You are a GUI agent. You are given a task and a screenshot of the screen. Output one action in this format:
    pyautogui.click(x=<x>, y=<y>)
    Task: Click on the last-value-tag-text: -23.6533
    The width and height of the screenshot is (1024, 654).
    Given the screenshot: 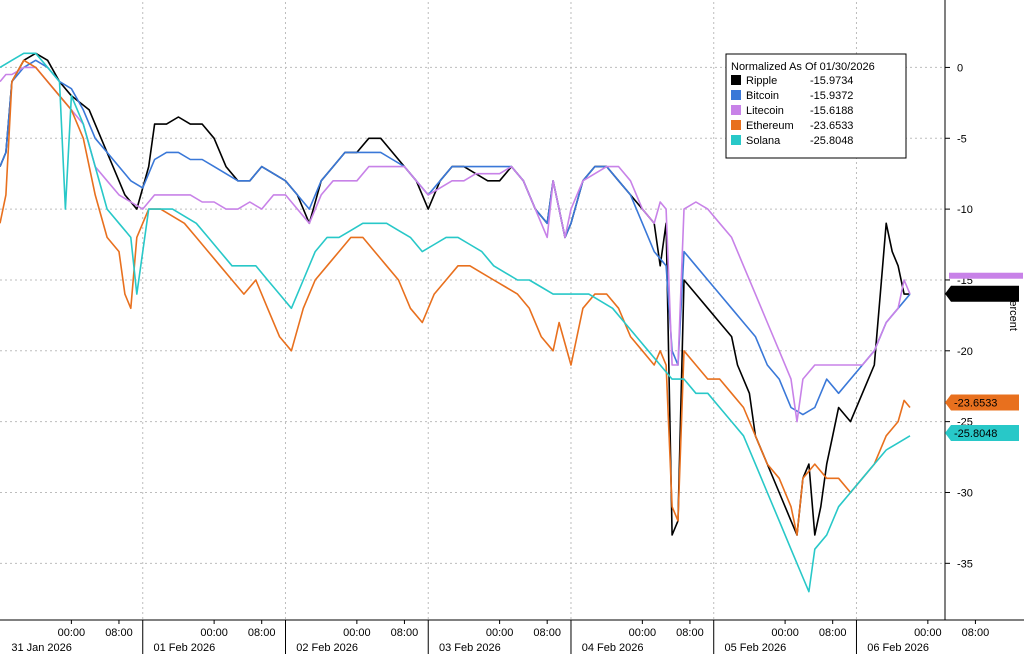 What is the action you would take?
    pyautogui.click(x=975, y=404)
    